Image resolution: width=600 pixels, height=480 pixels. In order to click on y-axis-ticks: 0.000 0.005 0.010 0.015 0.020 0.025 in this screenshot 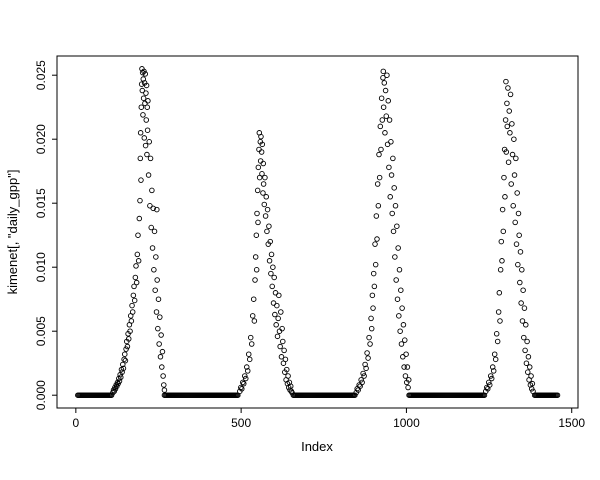, I will do `click(45, 235)`.